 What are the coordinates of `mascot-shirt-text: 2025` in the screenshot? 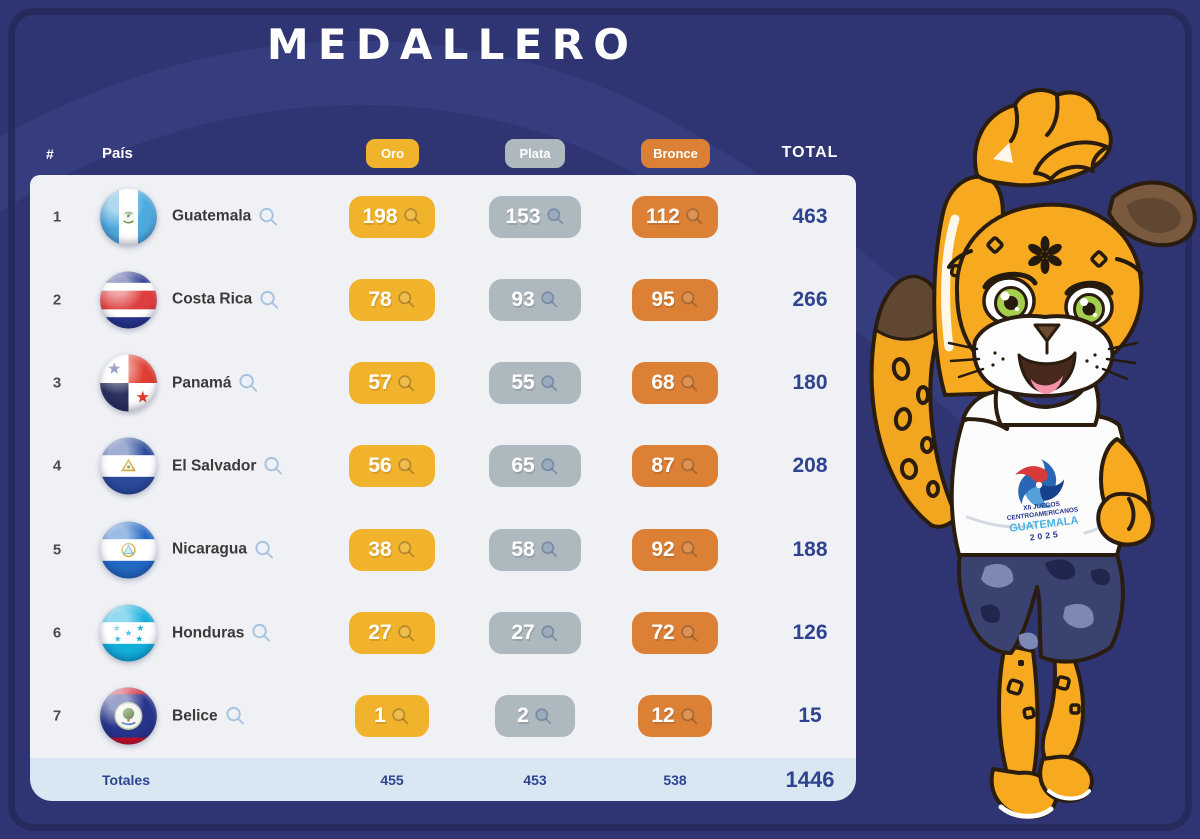 It's located at (1045, 536).